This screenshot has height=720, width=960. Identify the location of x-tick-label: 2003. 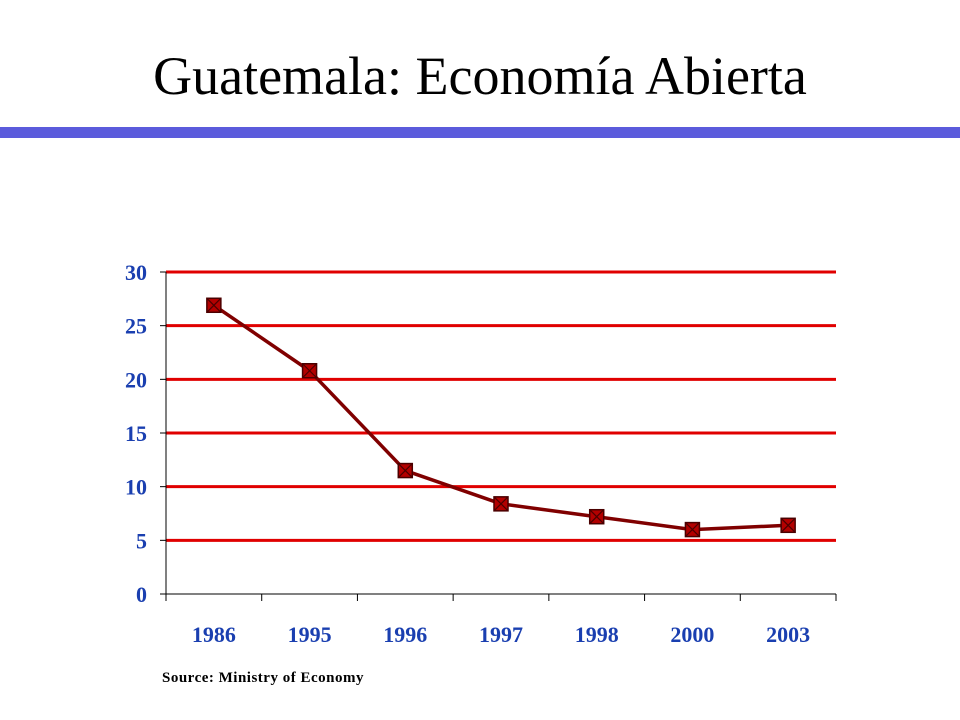
(788, 634).